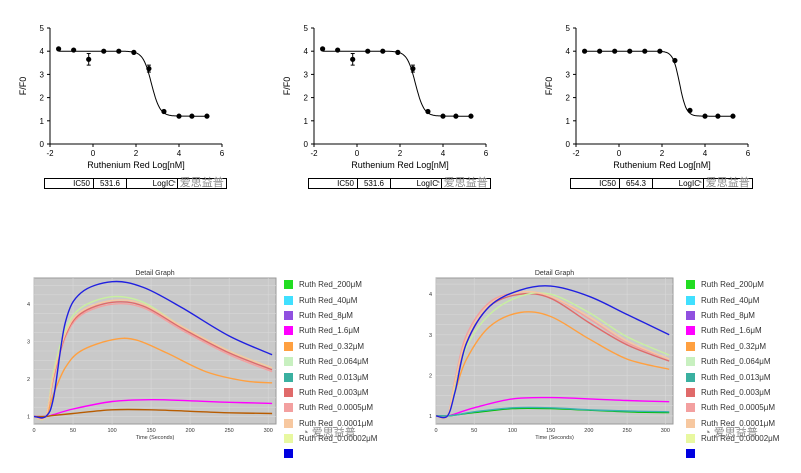  I want to click on ic50-value: 531.6, so click(374, 183).